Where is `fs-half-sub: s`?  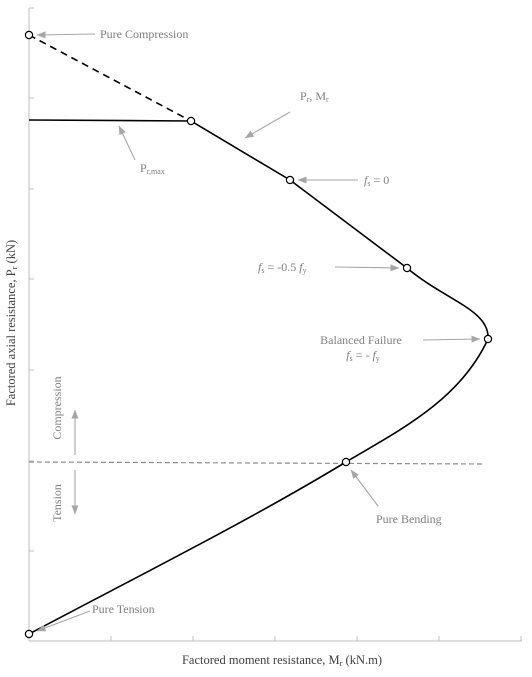 fs-half-sub: s is located at coordinates (262, 270).